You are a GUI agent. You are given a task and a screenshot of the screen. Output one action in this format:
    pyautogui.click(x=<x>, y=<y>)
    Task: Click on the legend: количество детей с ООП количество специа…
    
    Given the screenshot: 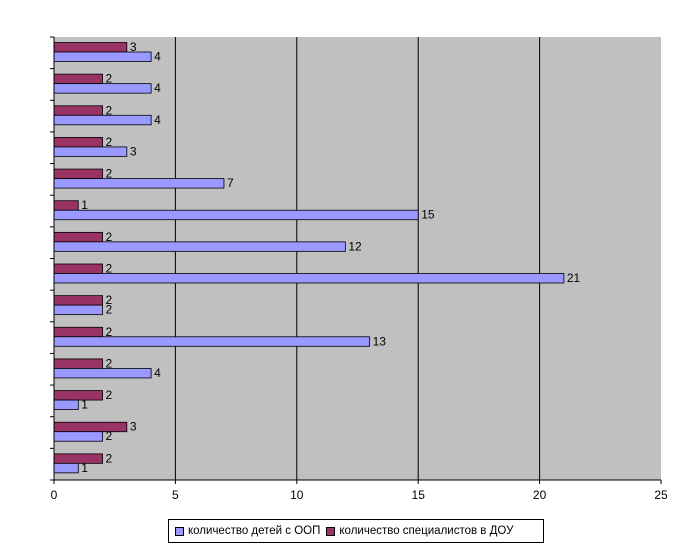 What is the action you would take?
    pyautogui.click(x=356, y=531)
    